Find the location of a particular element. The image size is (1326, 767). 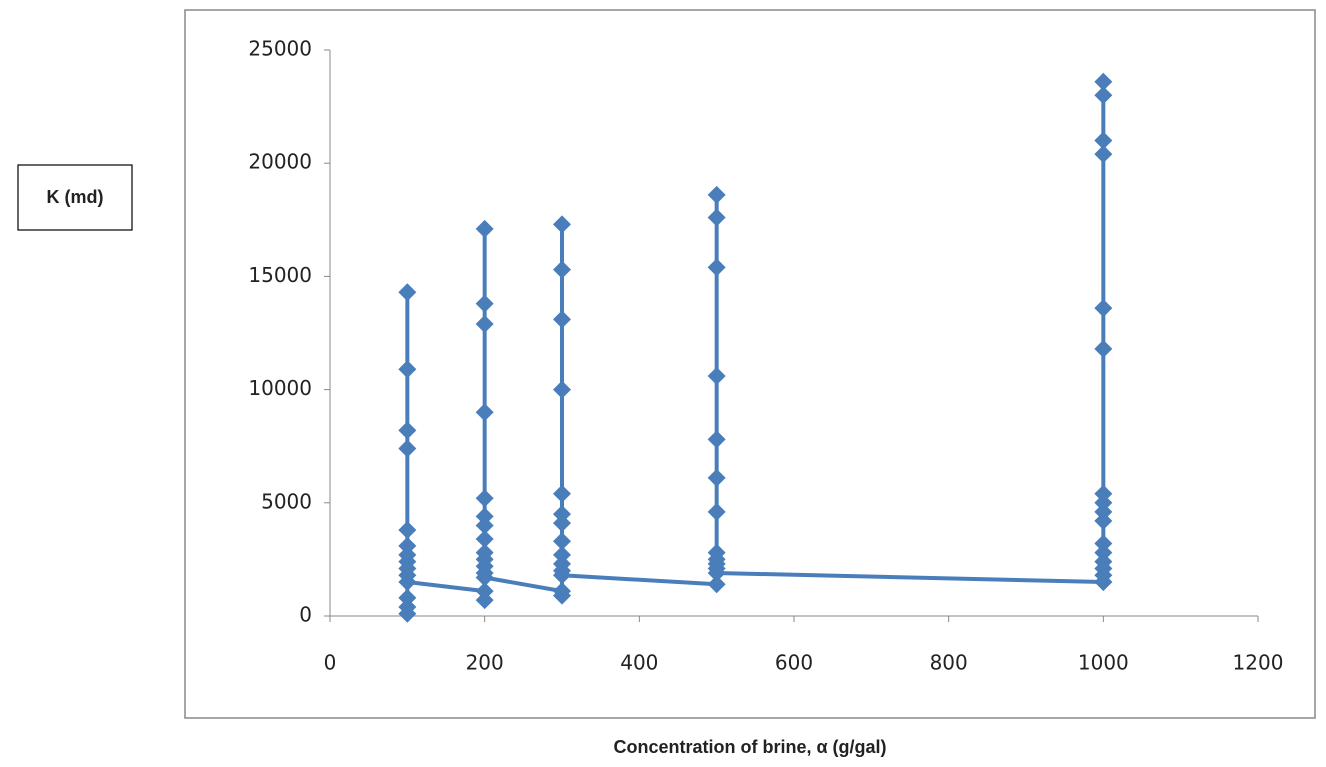

y-tick-label: 0 is located at coordinates (305, 615).